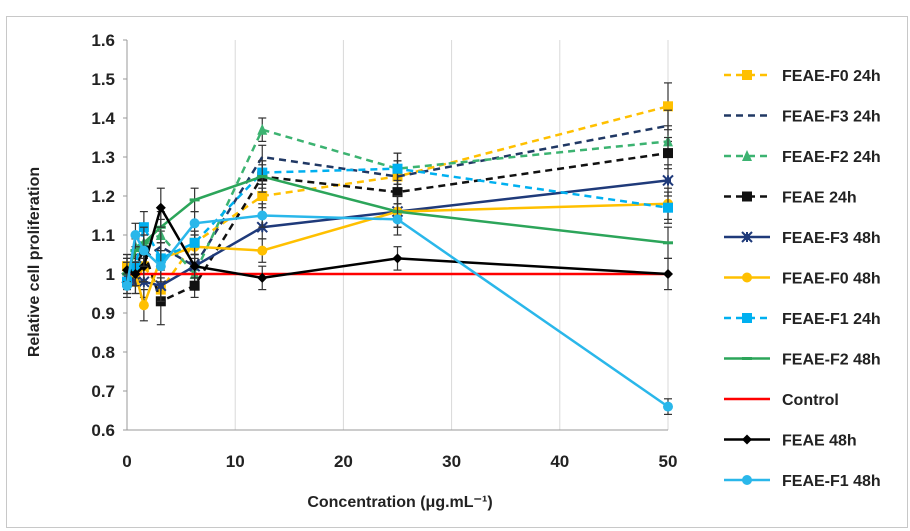 Image resolution: width=910 pixels, height=531 pixels. What do you see at coordinates (819, 198) in the screenshot?
I see `legend-label: FEAE 24h` at bounding box center [819, 198].